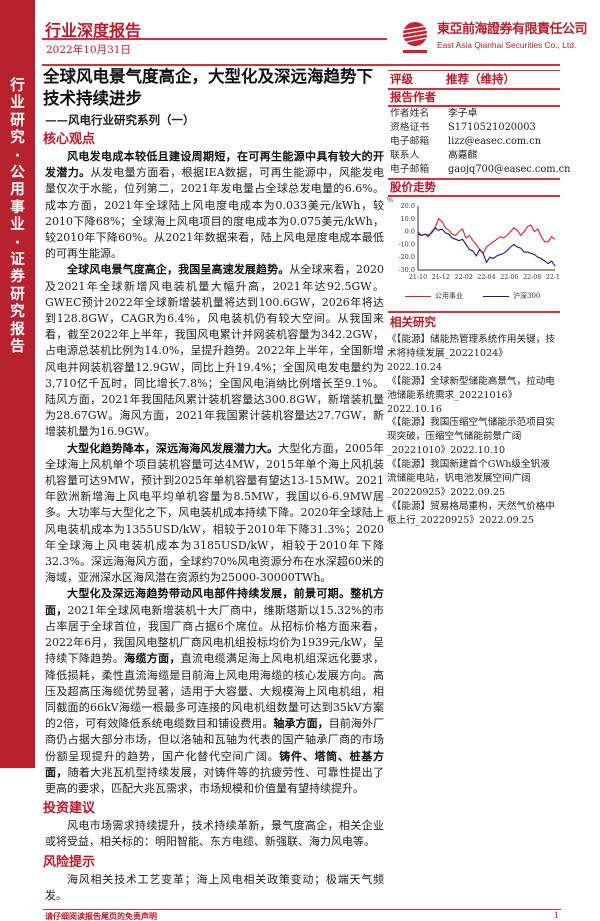  What do you see at coordinates (214, 887) in the screenshot?
I see `risk-text: 海风相关技术工艺变革；海上风电相关政策变动；极端天气频发。` at bounding box center [214, 887].